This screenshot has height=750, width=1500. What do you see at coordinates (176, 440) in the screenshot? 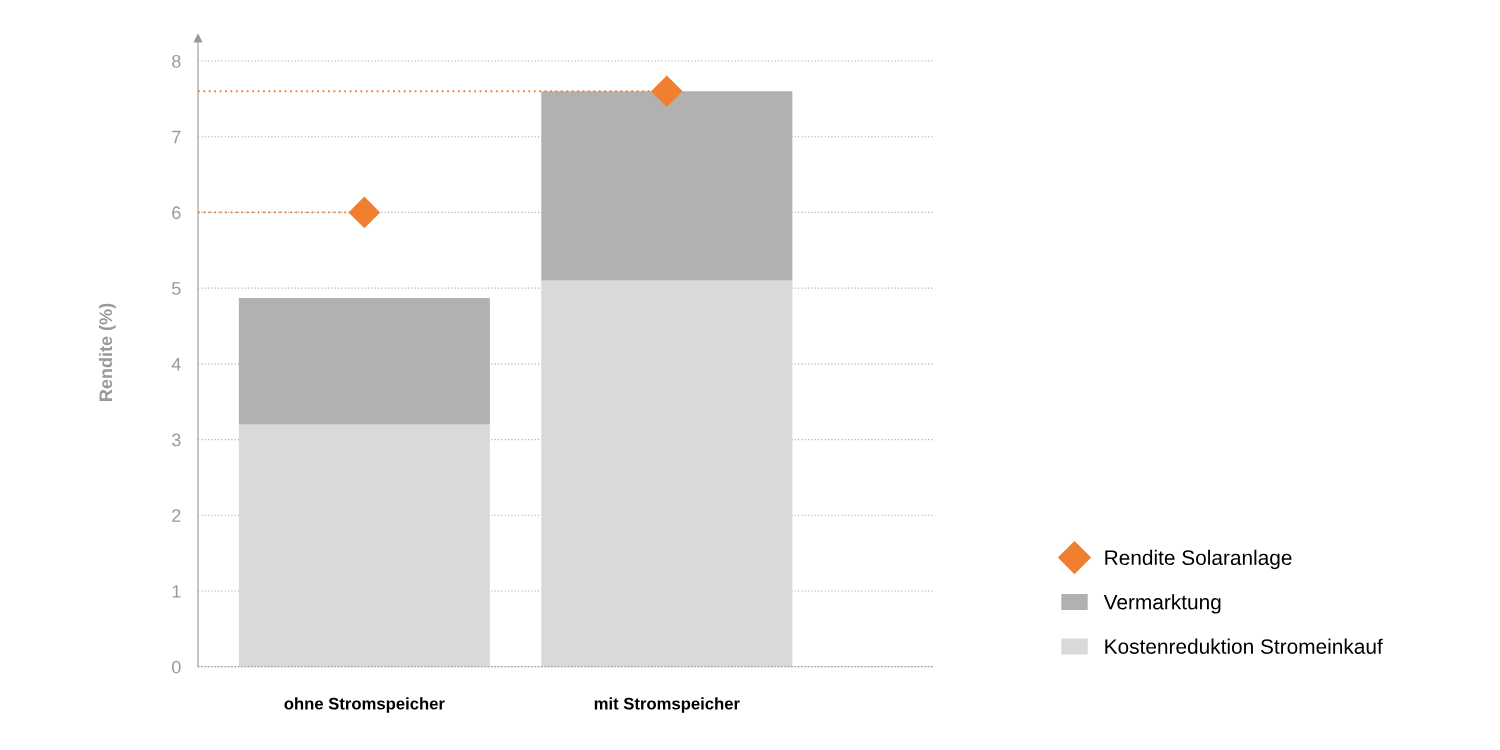
I see `y-tick-label: 3` at bounding box center [176, 440].